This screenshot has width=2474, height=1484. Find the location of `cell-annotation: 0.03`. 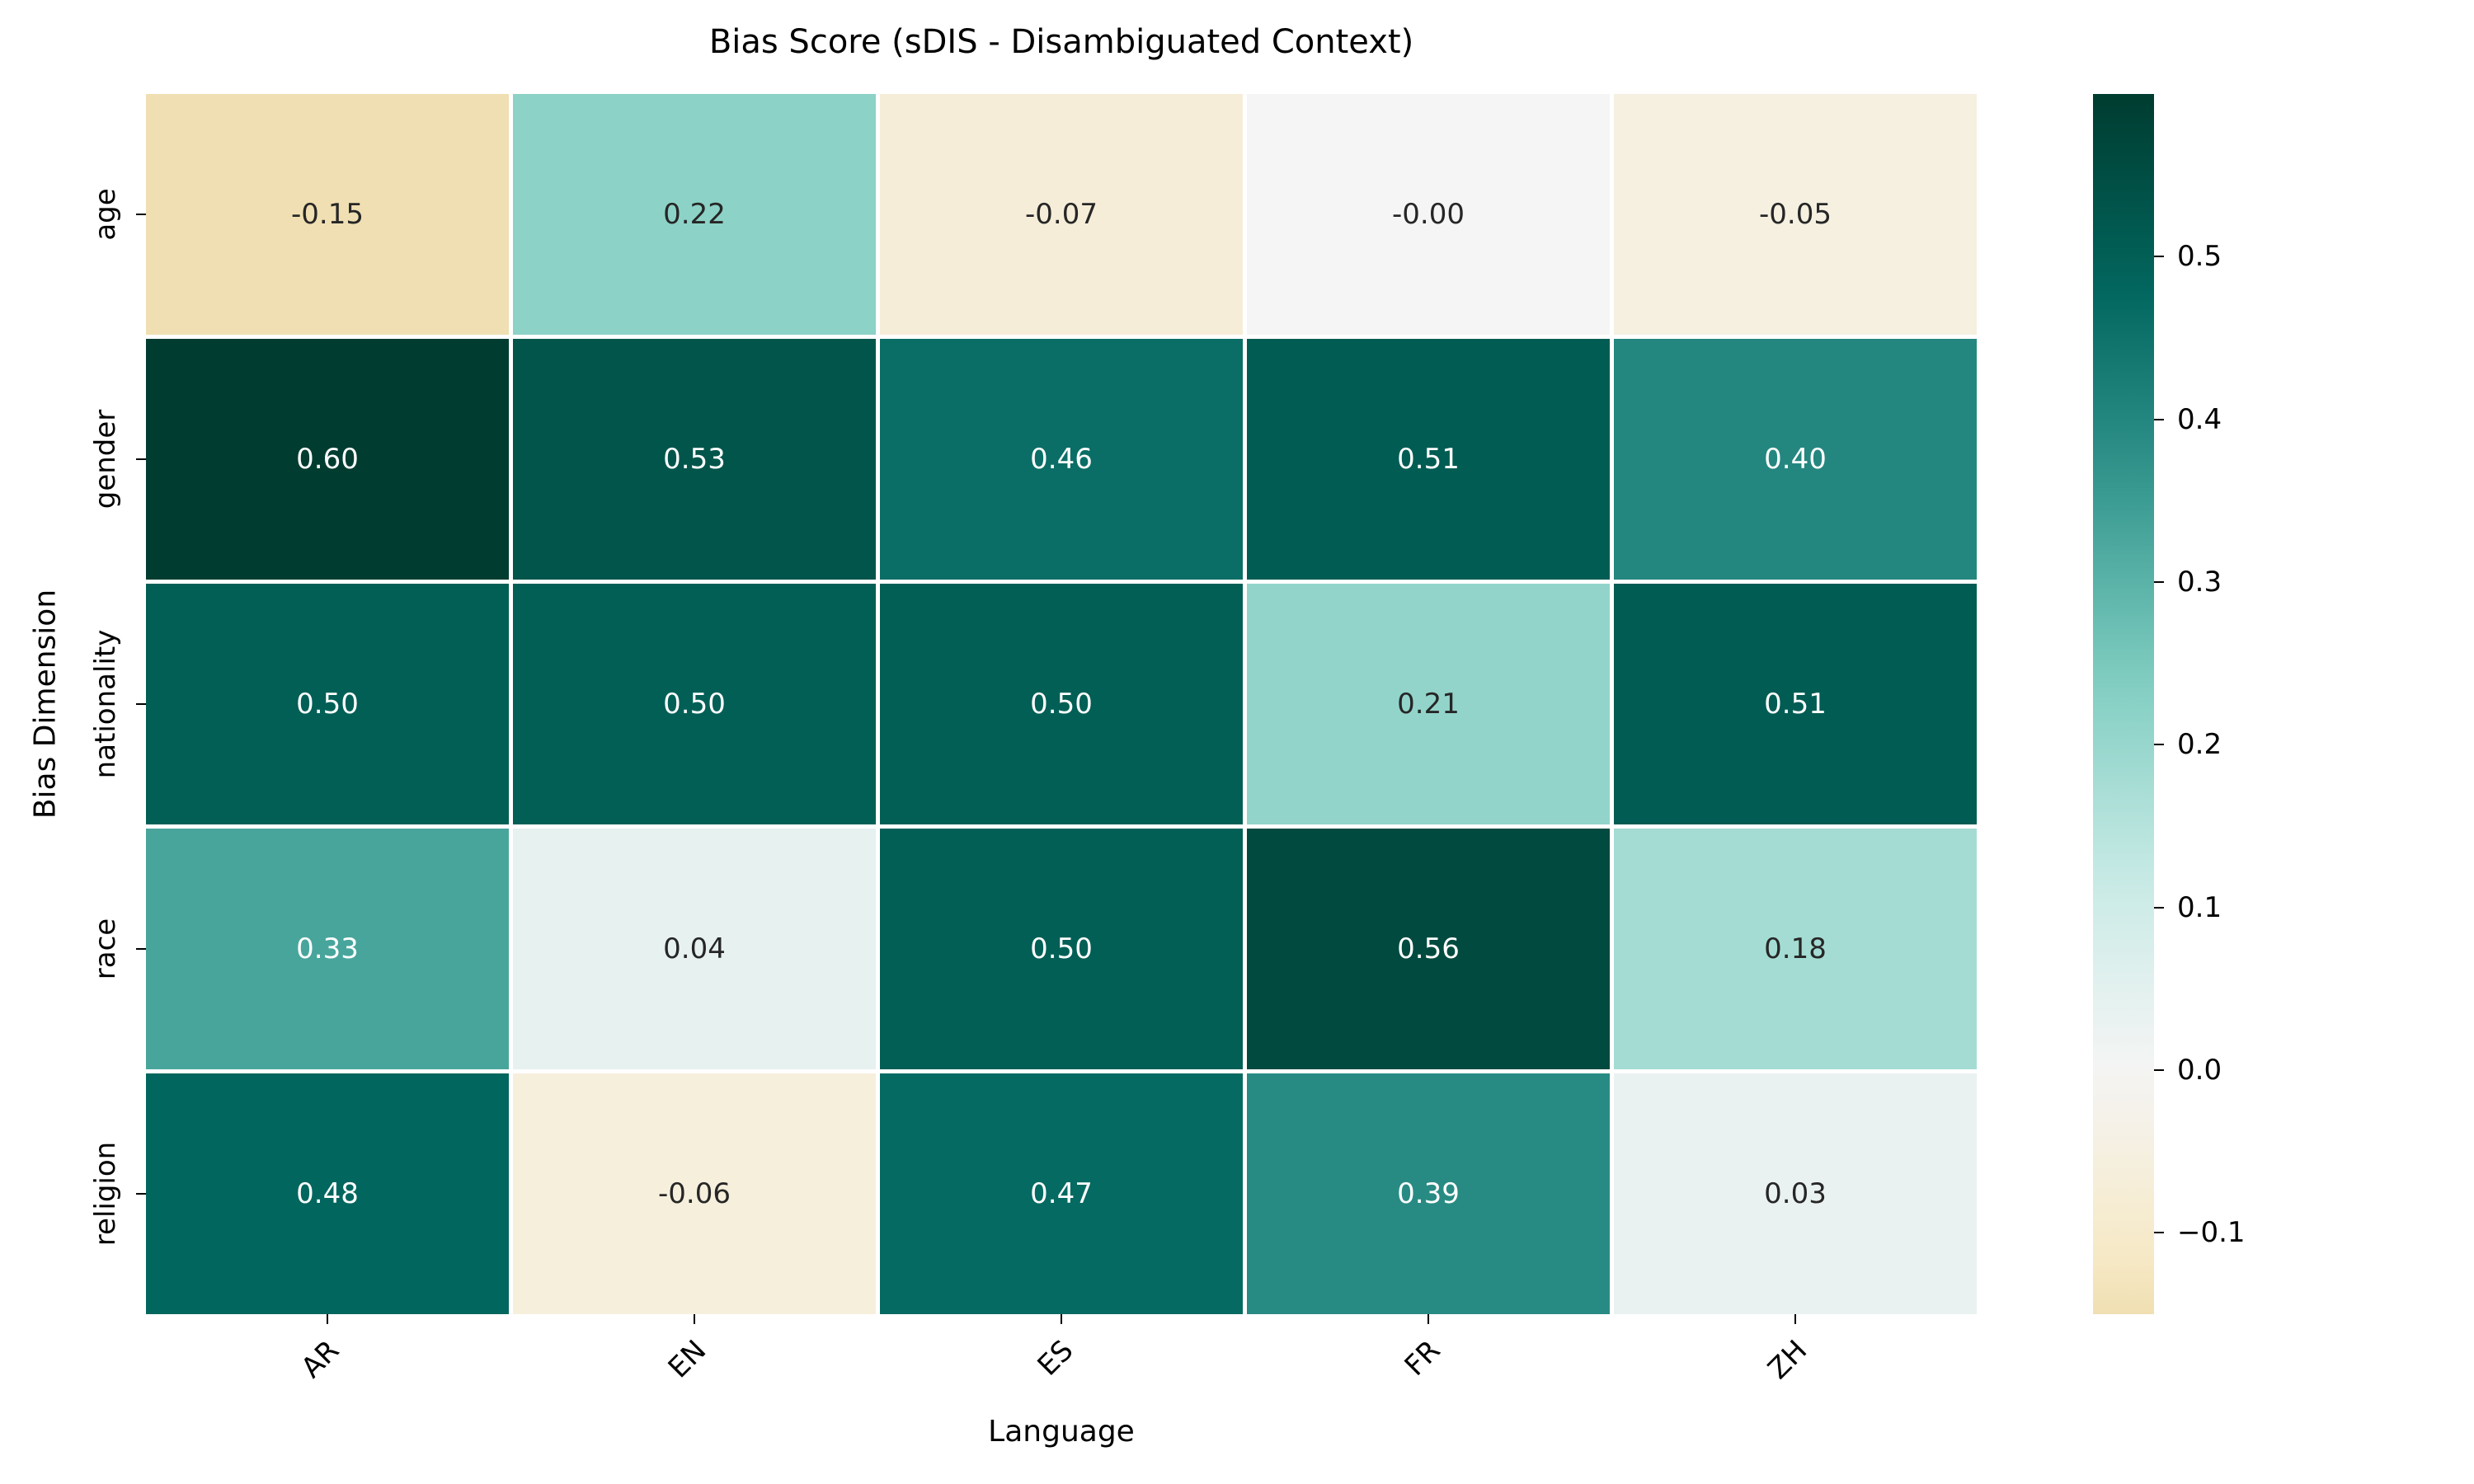

cell-annotation: 0.03 is located at coordinates (1795, 1193).